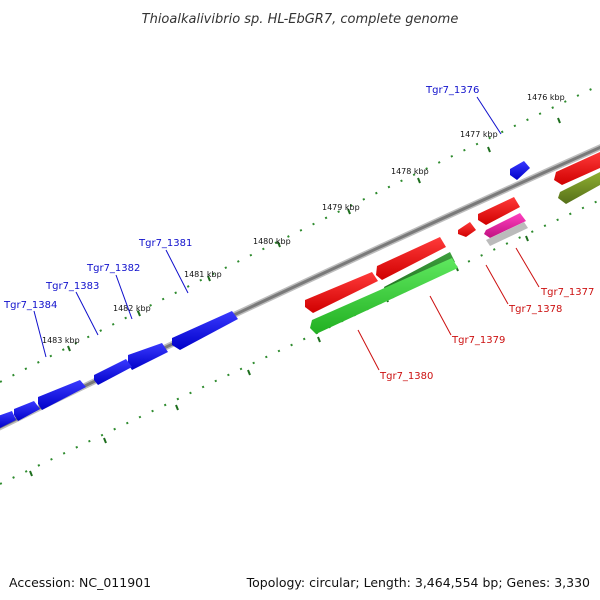  Describe the element at coordinates (113, 268) in the screenshot. I see `gene-label-Tgr7_1382: Tgr7_1382` at that location.